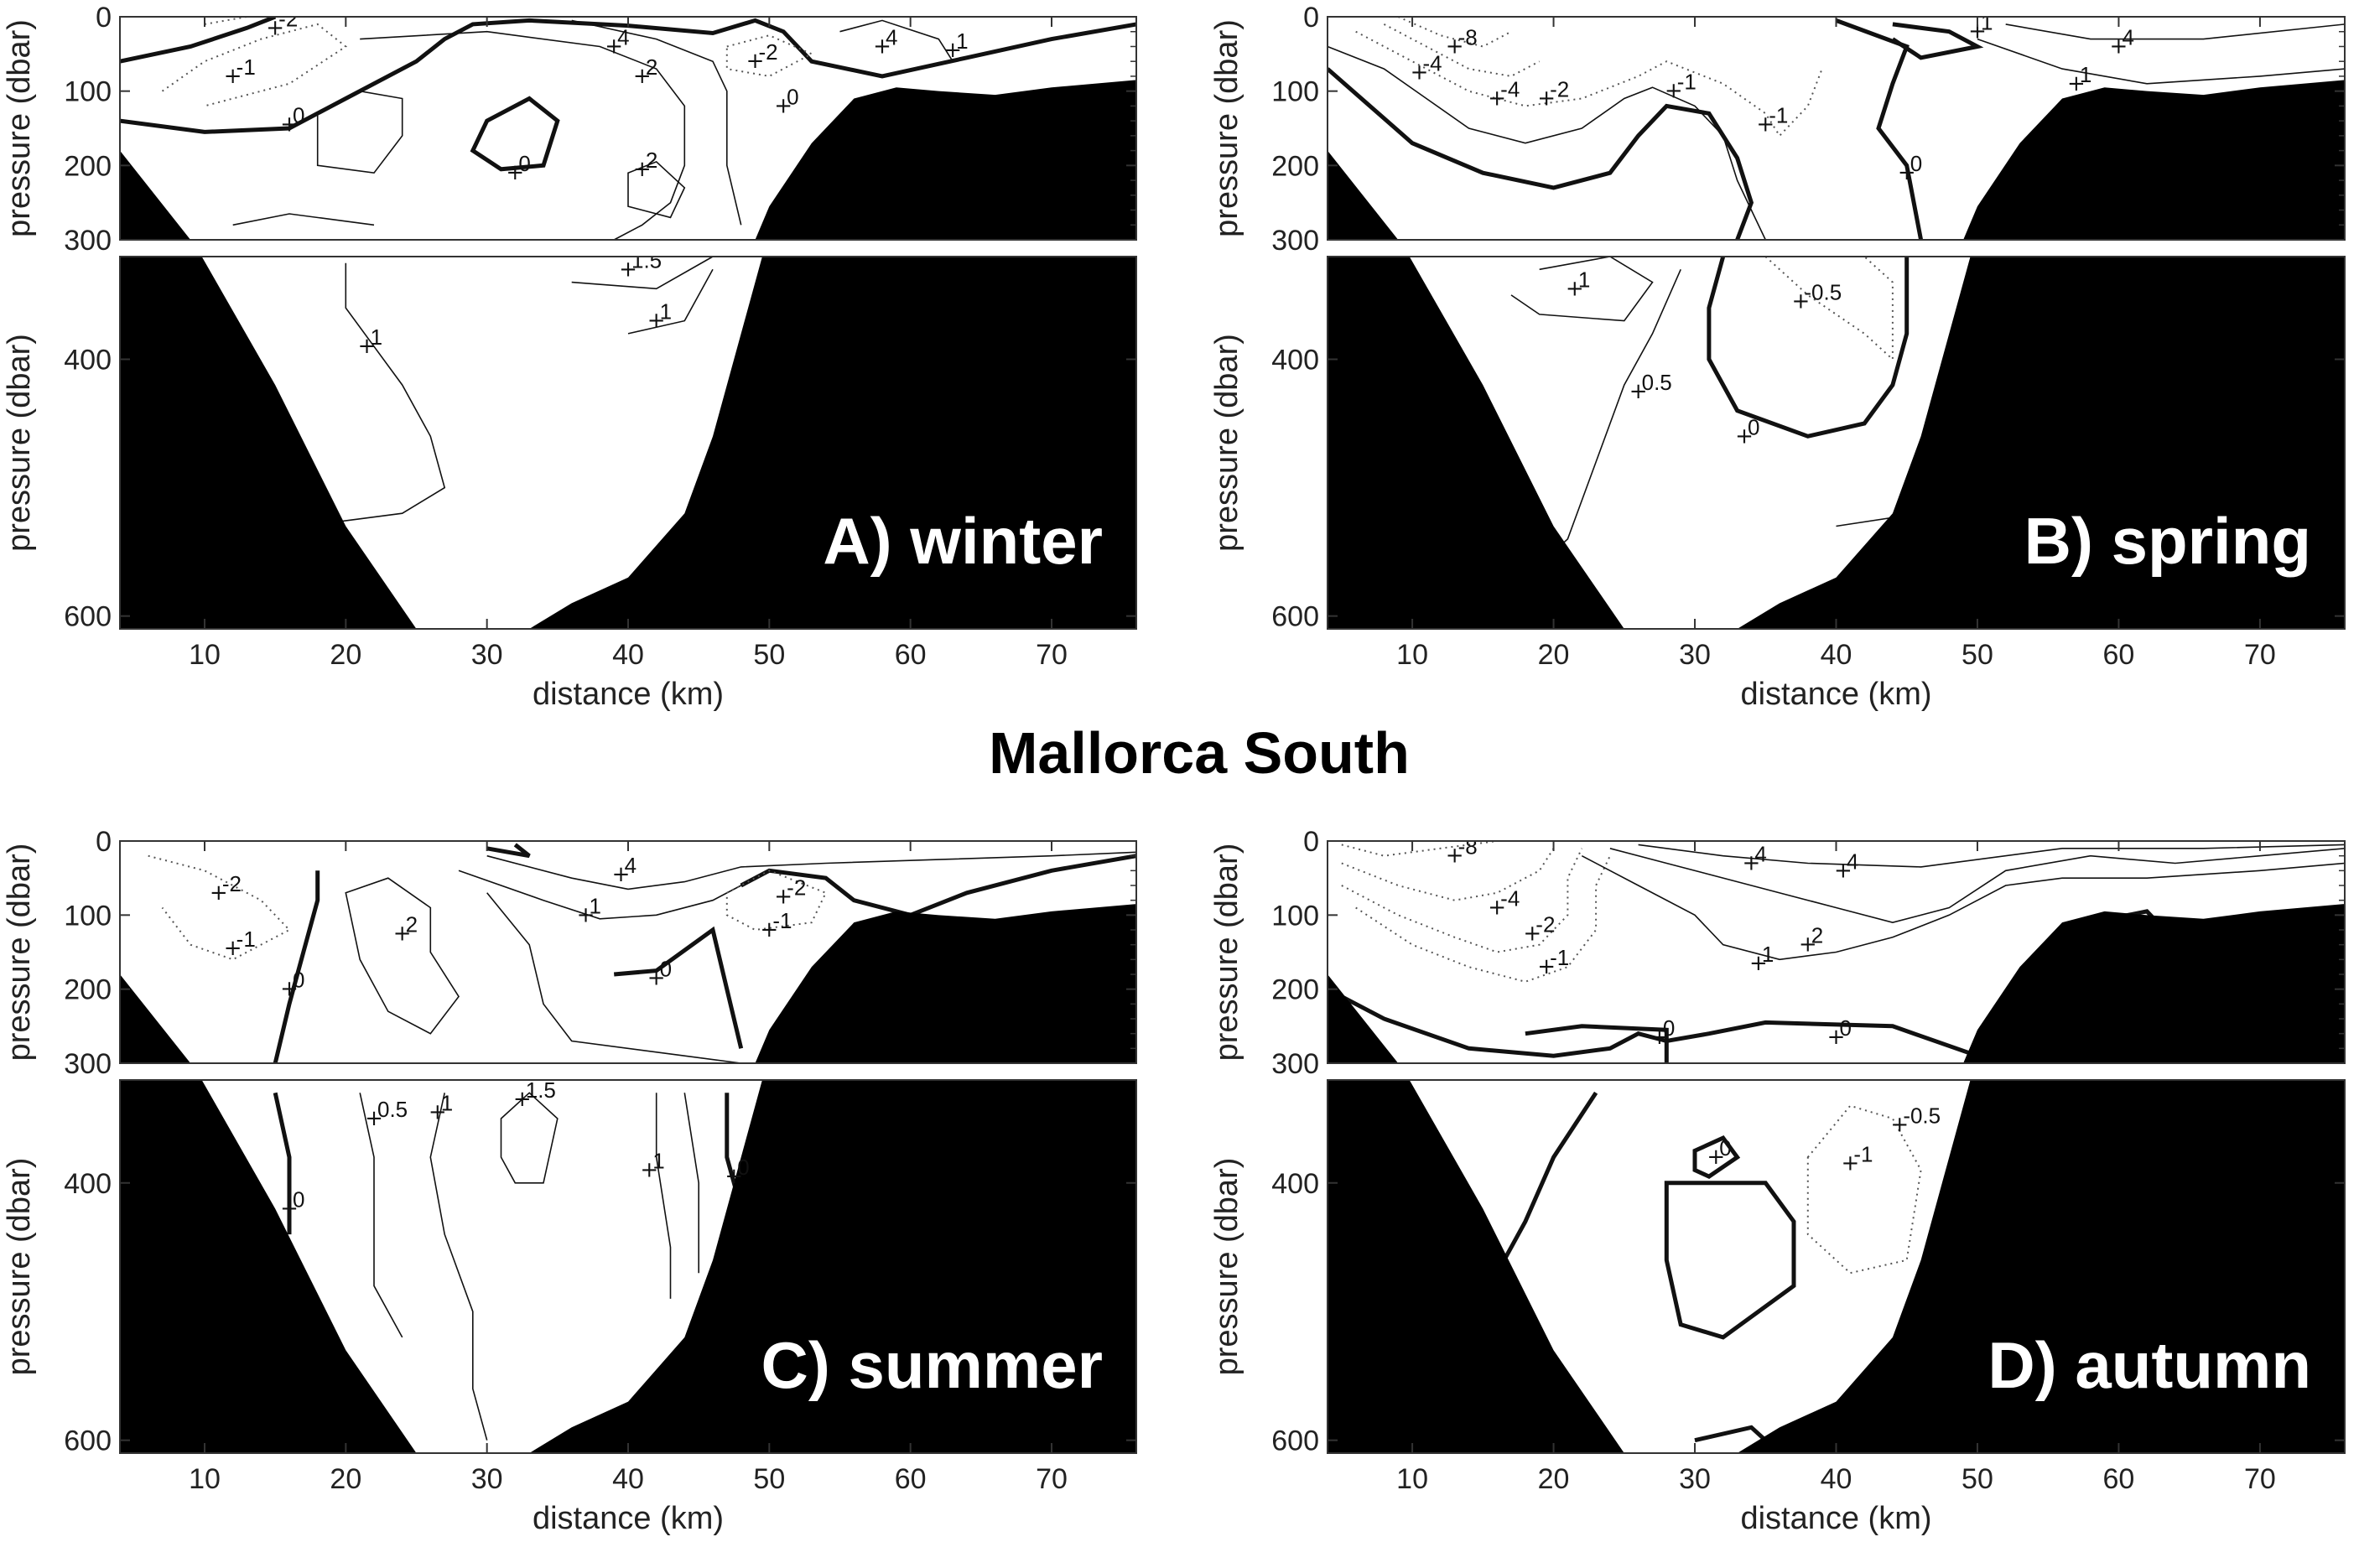 The image size is (2359, 1568). What do you see at coordinates (963, 541) in the screenshot?
I see `season-label: A) winter` at bounding box center [963, 541].